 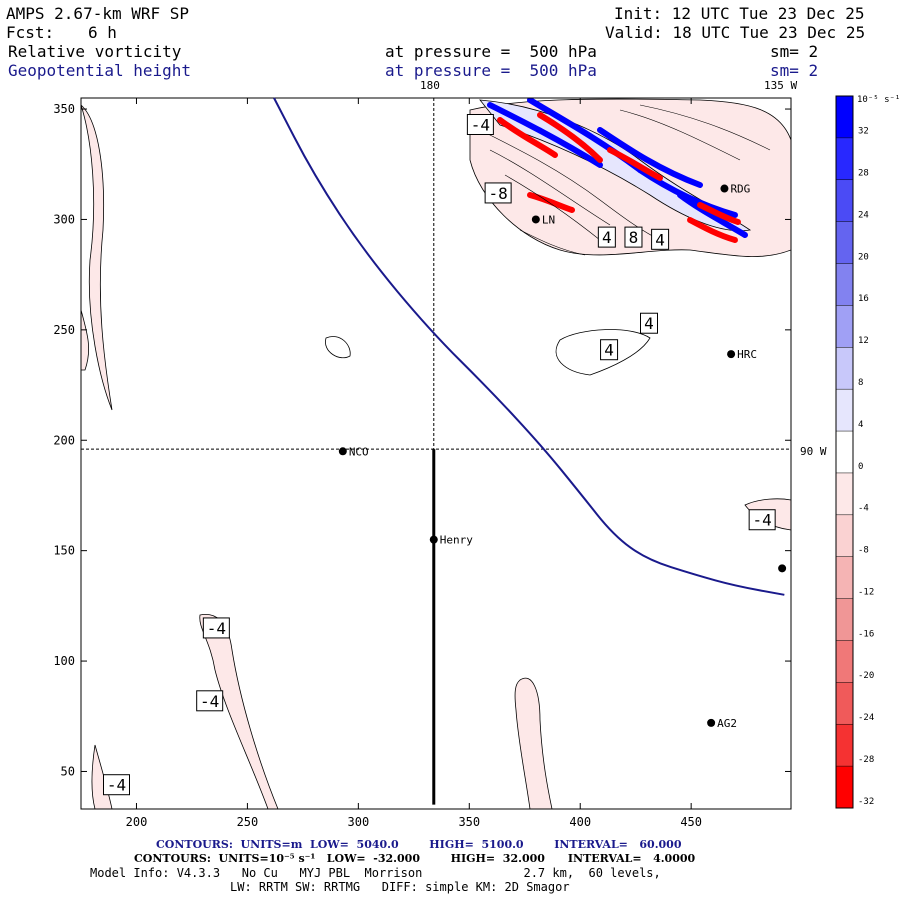 I want to click on station-label: Henry, so click(x=456, y=540).